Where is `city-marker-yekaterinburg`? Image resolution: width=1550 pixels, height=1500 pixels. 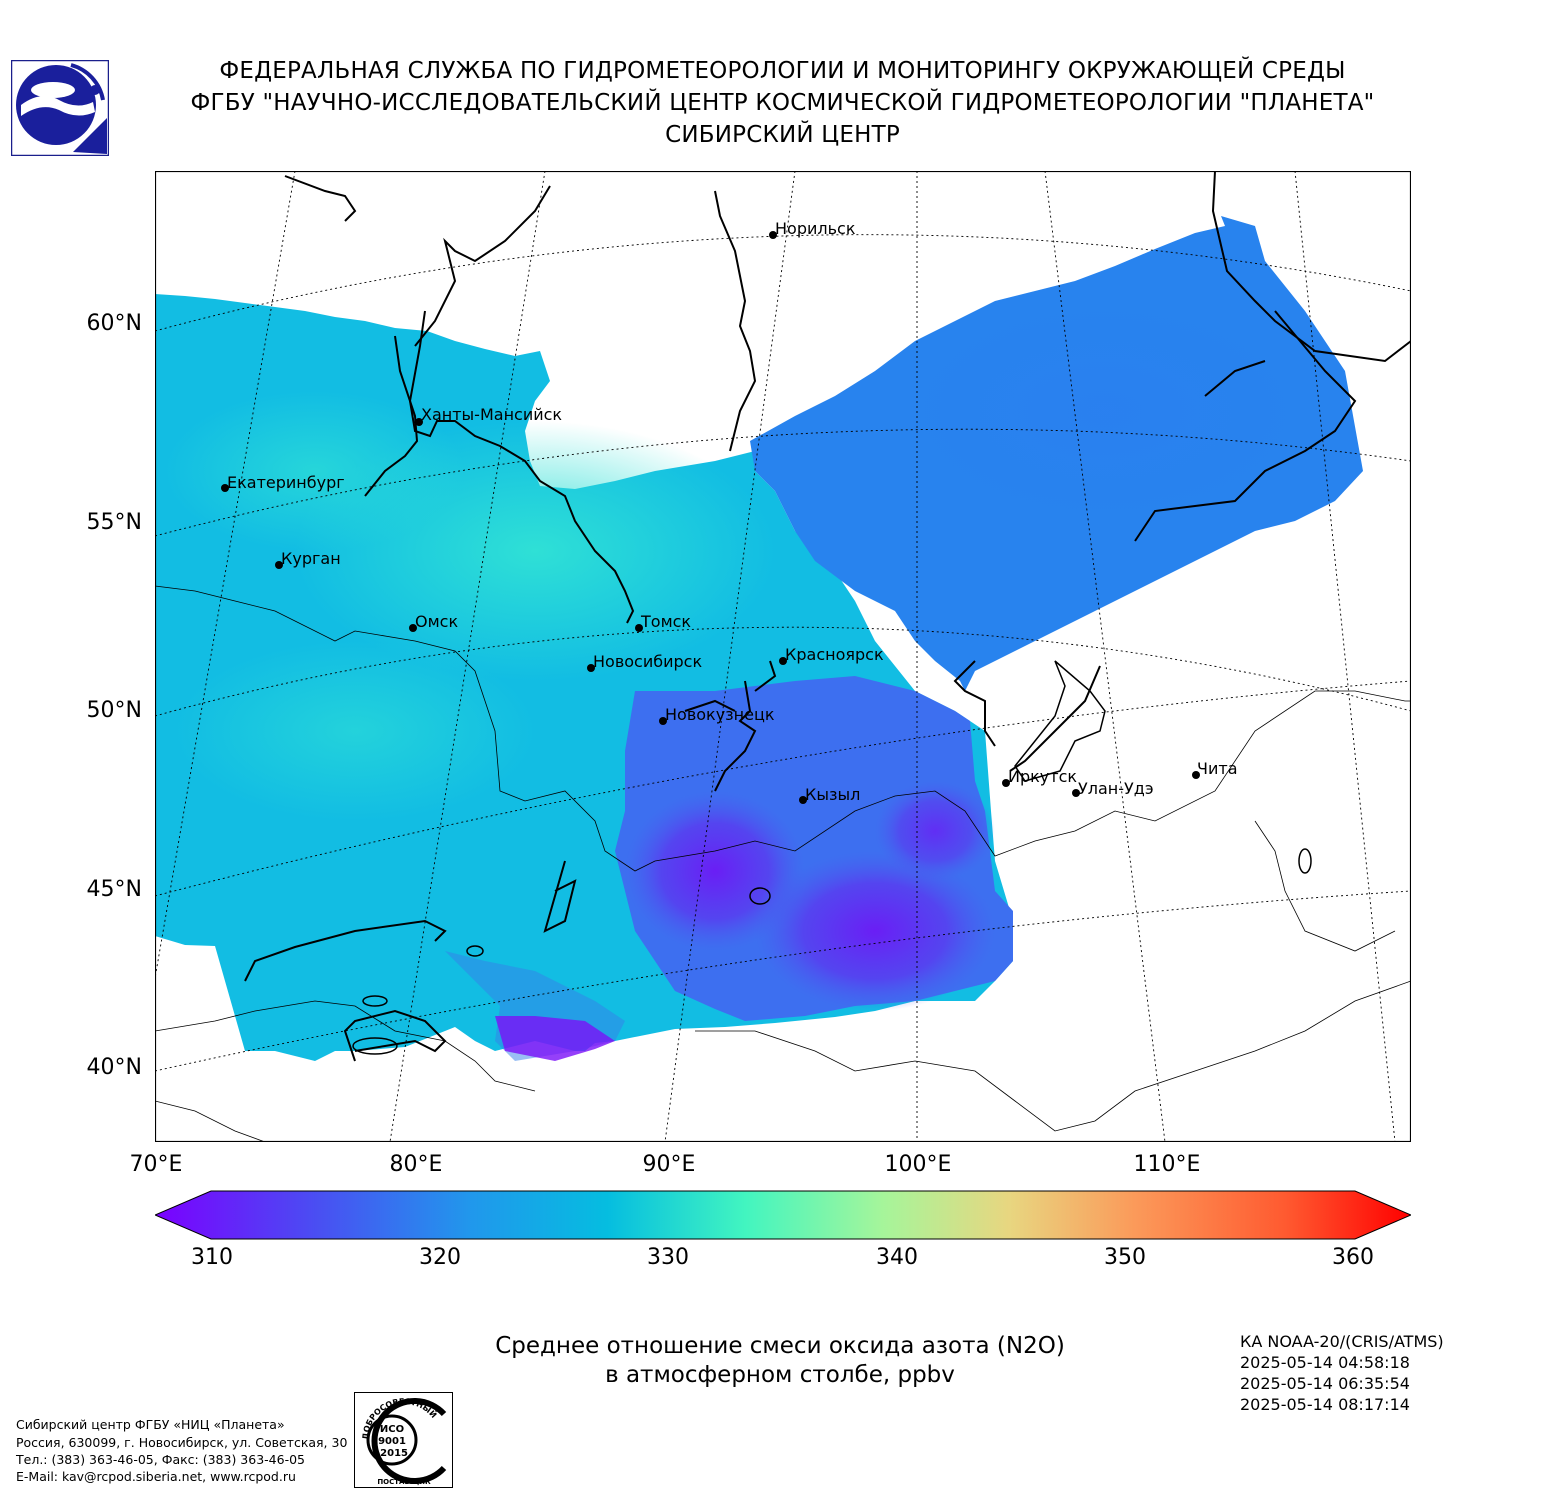
city-marker-yekaterinburg is located at coordinates (225, 488).